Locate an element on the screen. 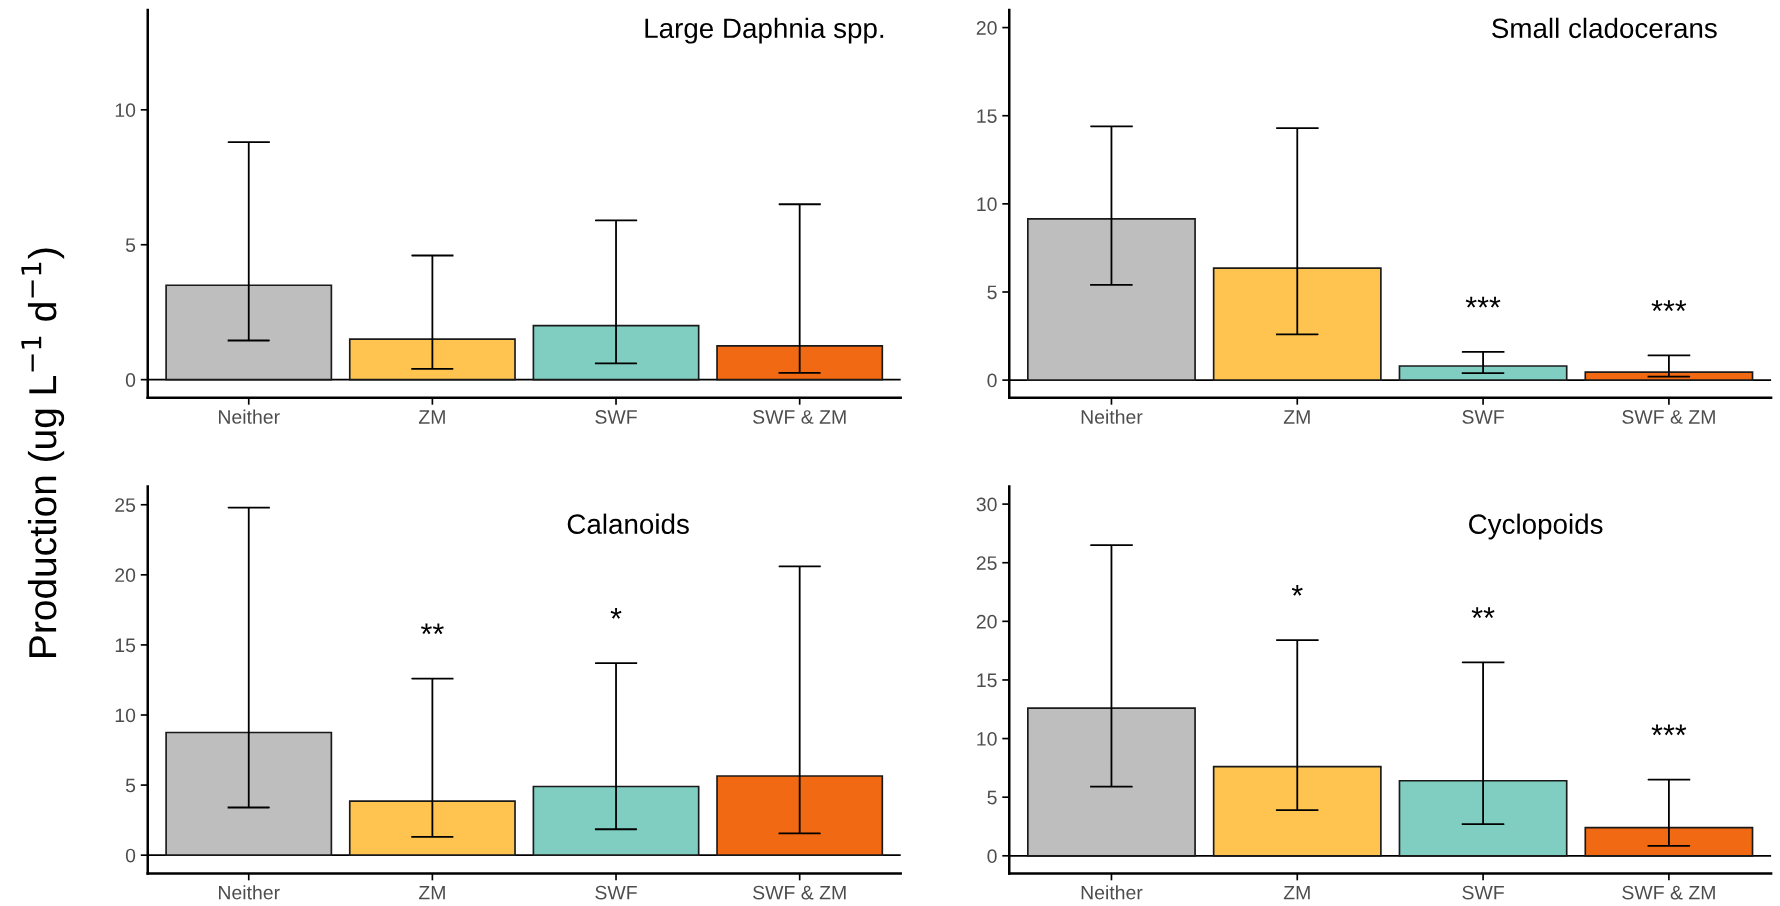  y-axis-title: Production (ug L$^{−1}$ d$^{−1}$) is located at coordinates (43, 452).